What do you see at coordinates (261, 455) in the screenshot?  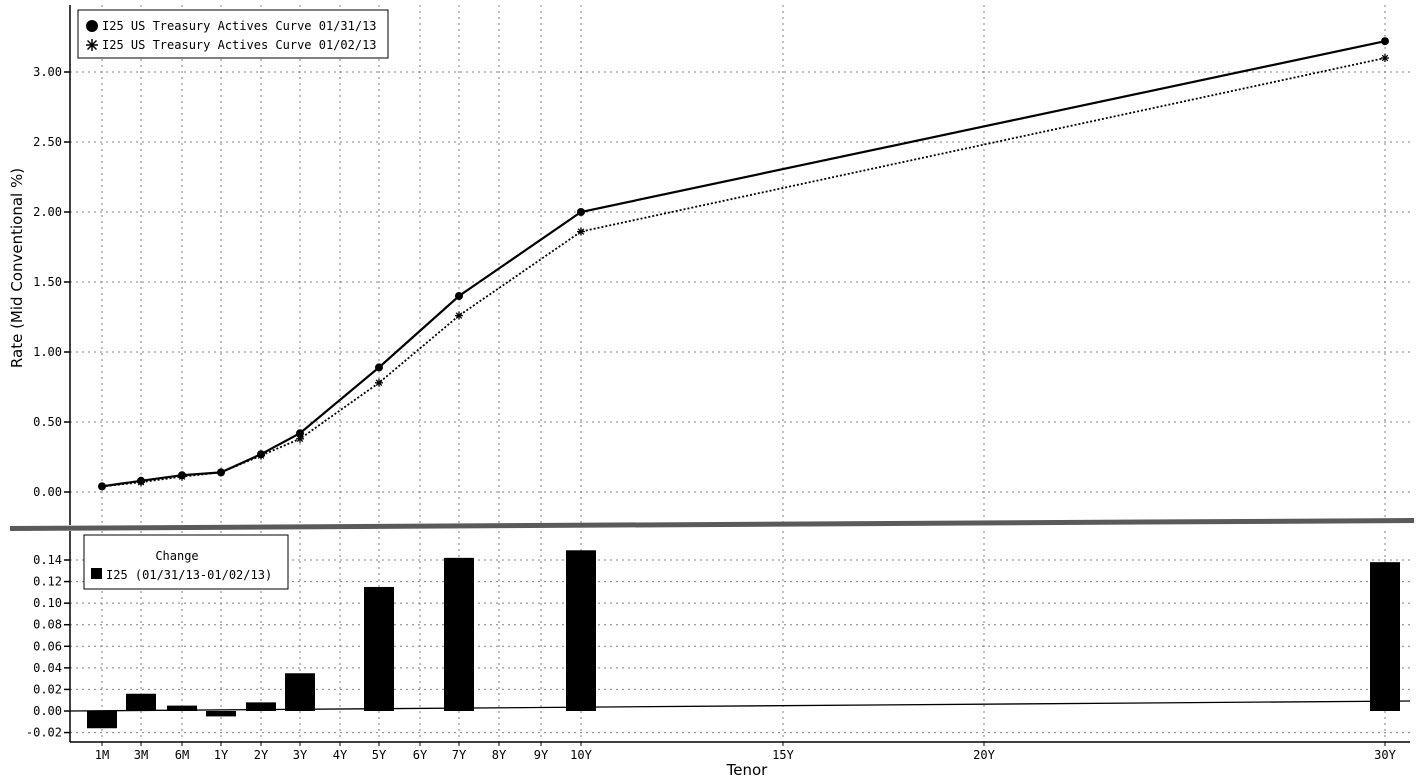 I see `series-2-point-2y` at bounding box center [261, 455].